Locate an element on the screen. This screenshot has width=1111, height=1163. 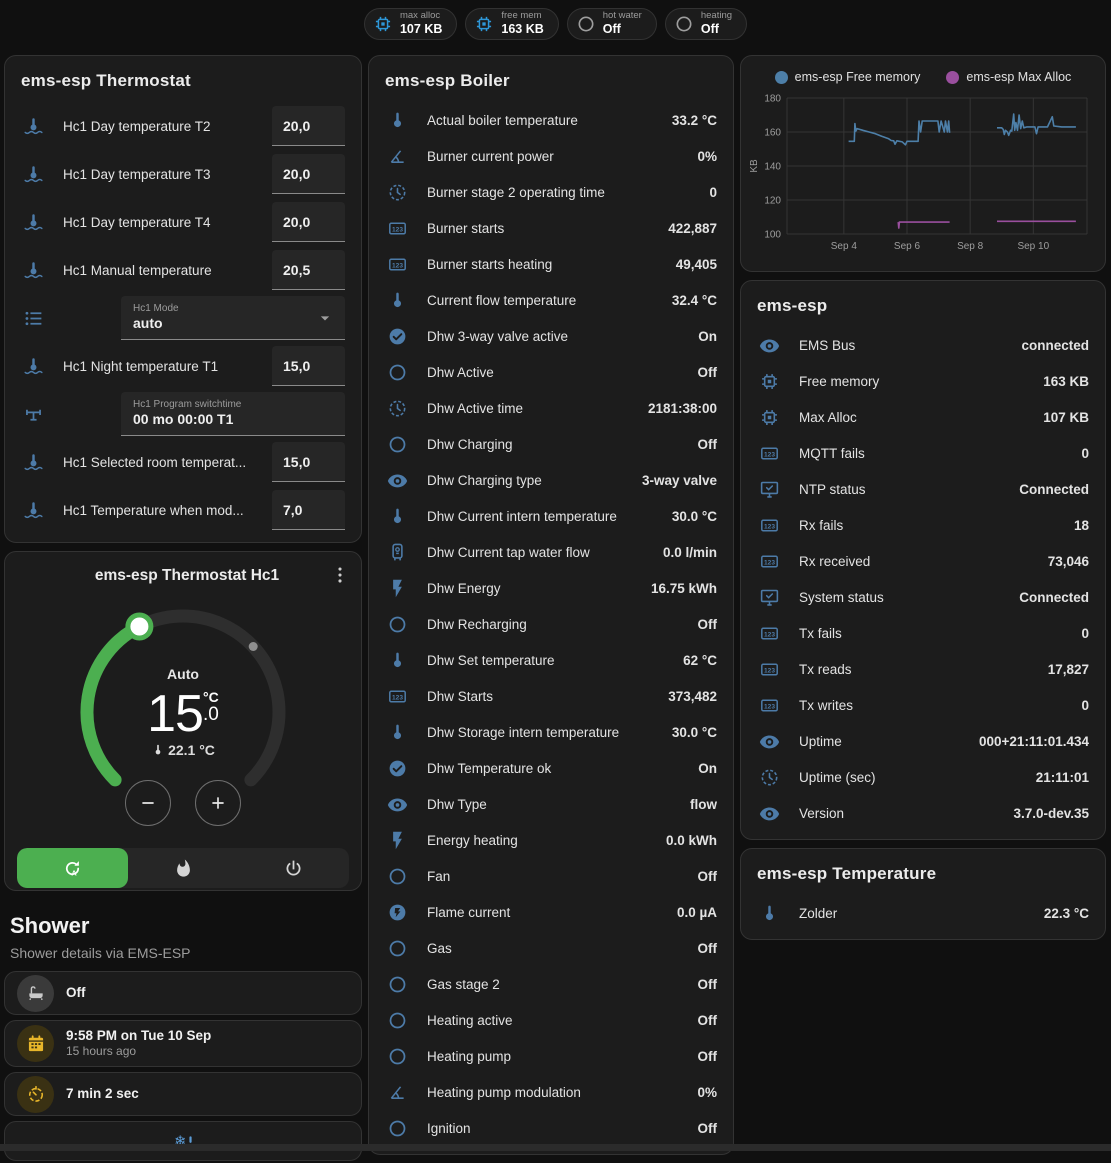
entity-row: 123 MQTT fails 0 is located at coordinates (923, 453).